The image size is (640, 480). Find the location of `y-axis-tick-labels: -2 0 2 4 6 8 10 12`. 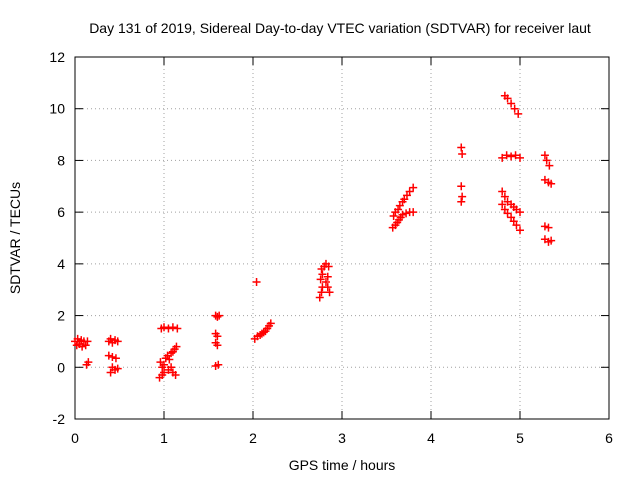

y-axis-tick-labels: -2 0 2 4 6 8 10 12 is located at coordinates (57, 238).